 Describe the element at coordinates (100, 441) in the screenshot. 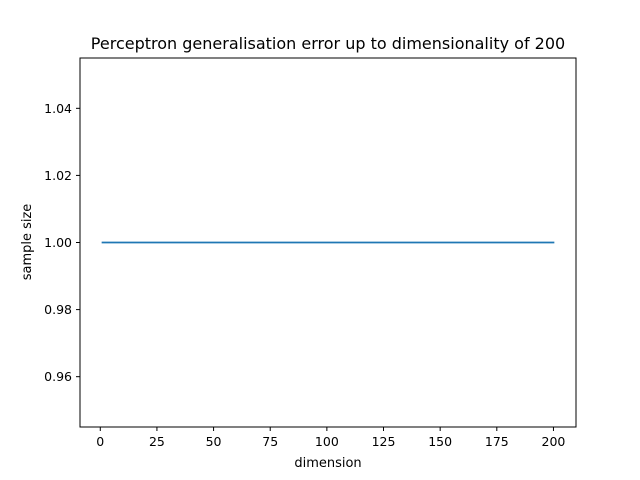

I see `x-tick-label: 0` at that location.